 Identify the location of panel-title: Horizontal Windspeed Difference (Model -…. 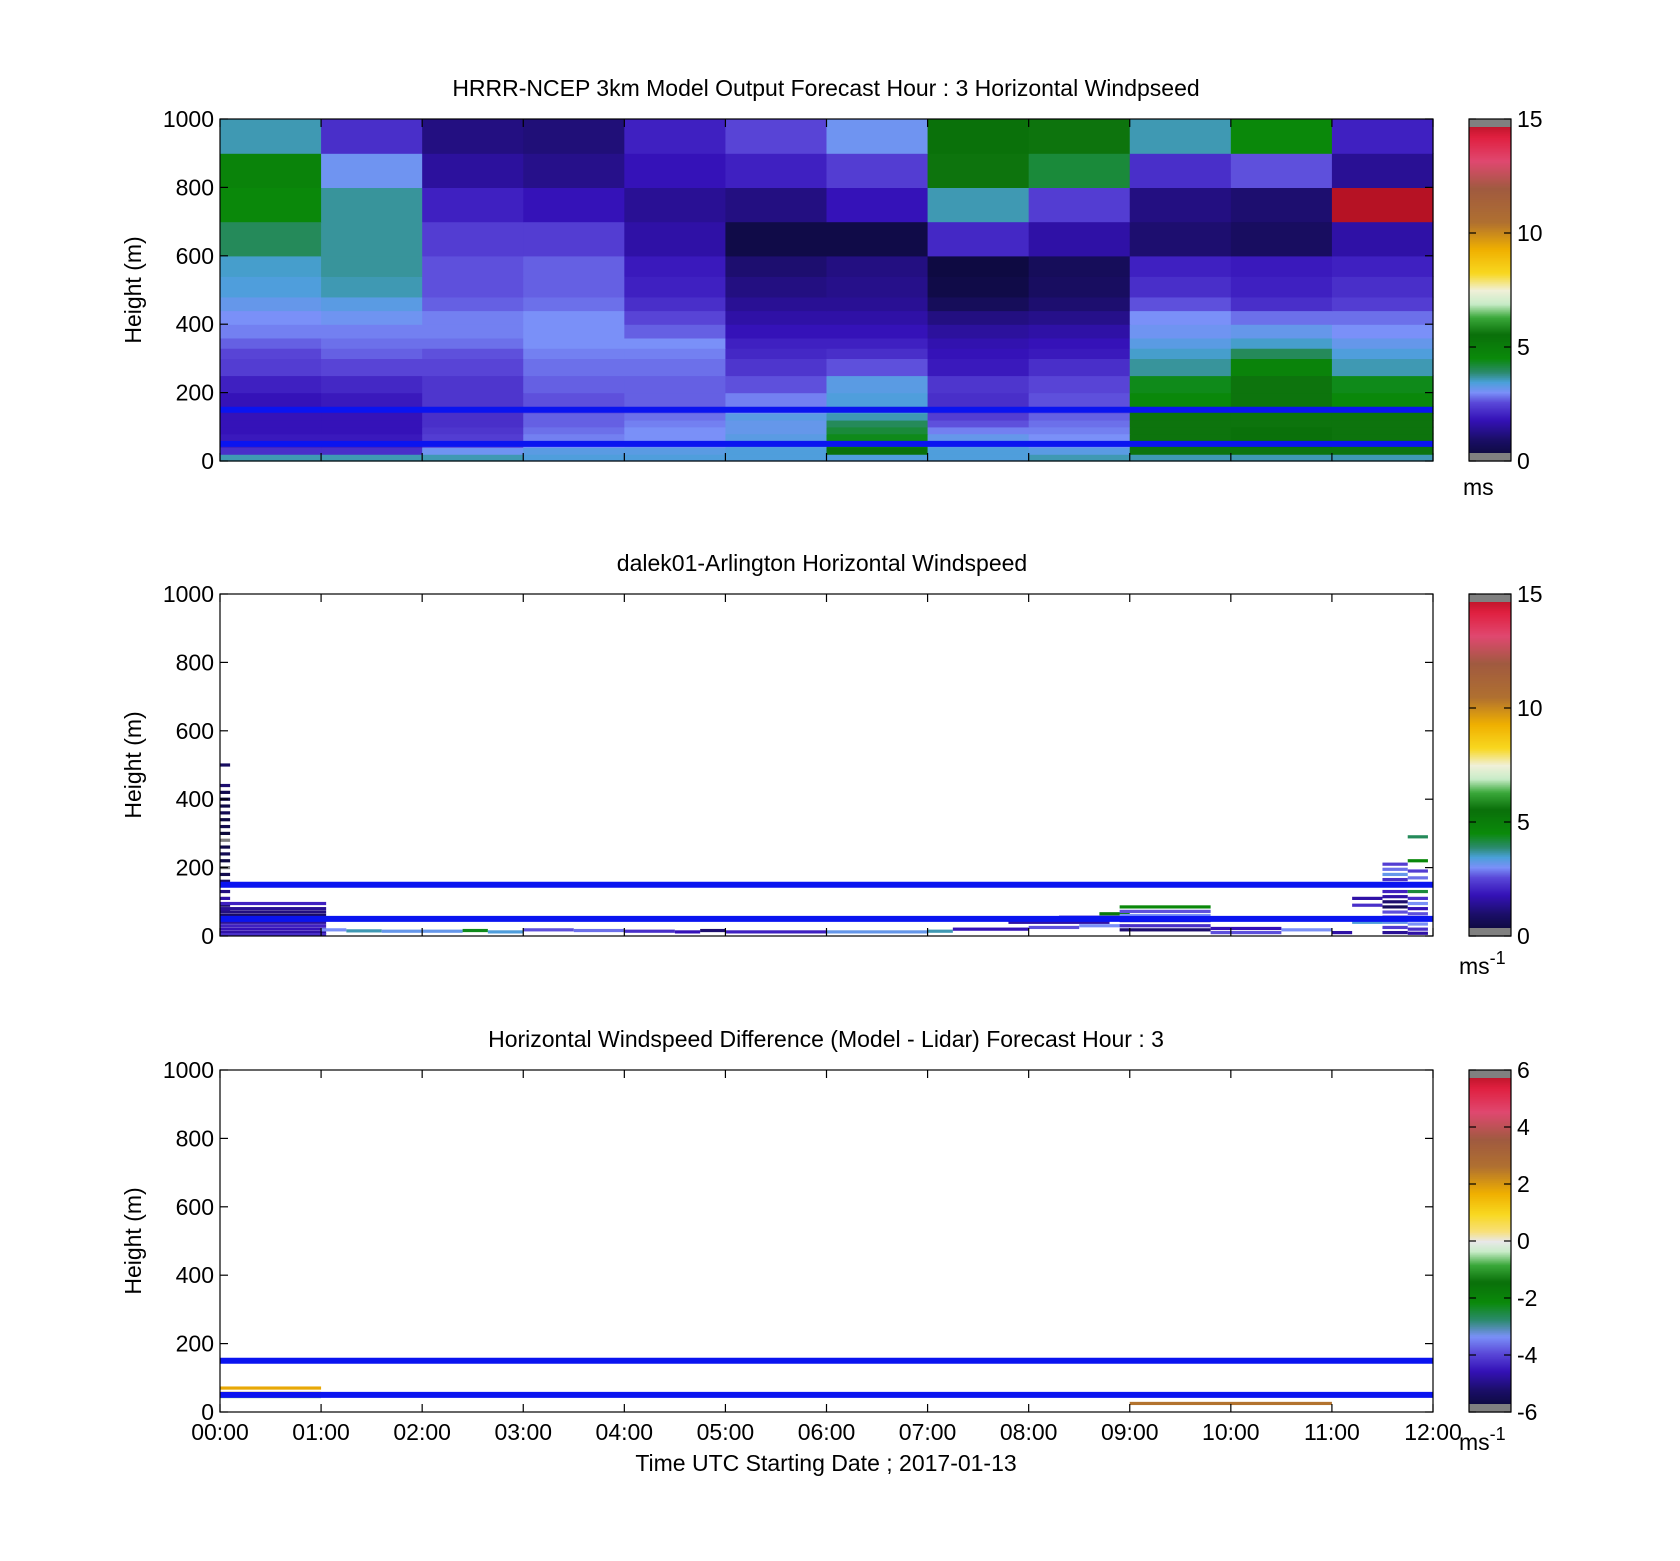
(826, 1039).